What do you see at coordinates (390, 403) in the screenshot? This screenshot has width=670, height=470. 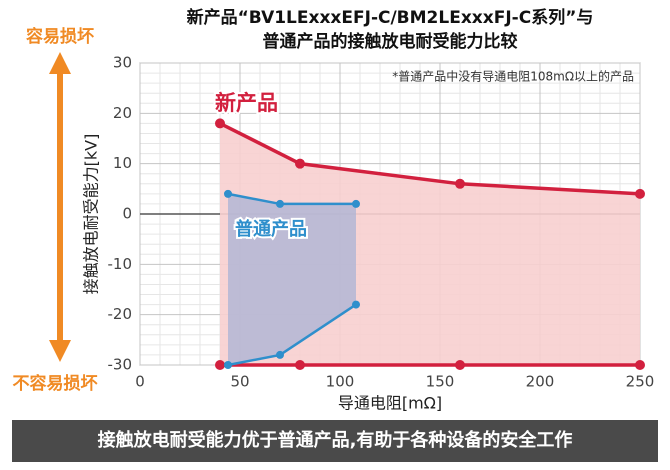 I see `x-axis-label: 导通电阻[mΩ]` at bounding box center [390, 403].